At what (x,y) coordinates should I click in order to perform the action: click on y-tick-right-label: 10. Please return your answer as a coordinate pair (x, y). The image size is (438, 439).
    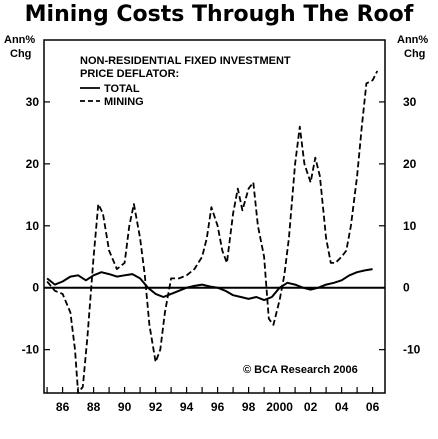
    Looking at the image, I should click on (410, 226).